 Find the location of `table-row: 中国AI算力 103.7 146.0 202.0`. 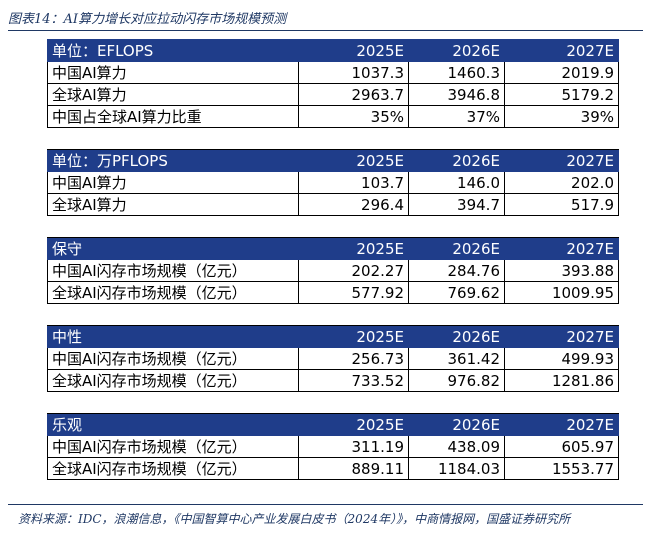

table-row: 中国AI算力 103.7 146.0 202.0 is located at coordinates (333, 182).